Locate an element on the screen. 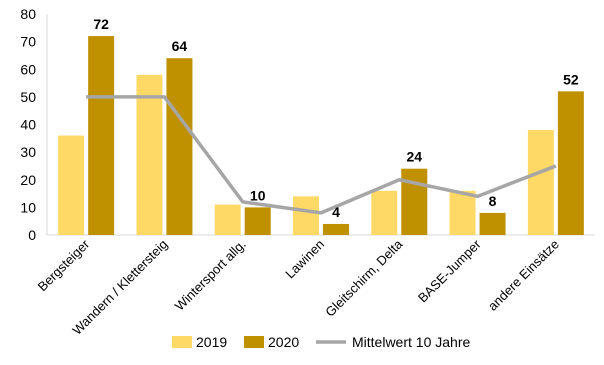 Image resolution: width=604 pixels, height=365 pixels. data-label: 4 is located at coordinates (336, 212).